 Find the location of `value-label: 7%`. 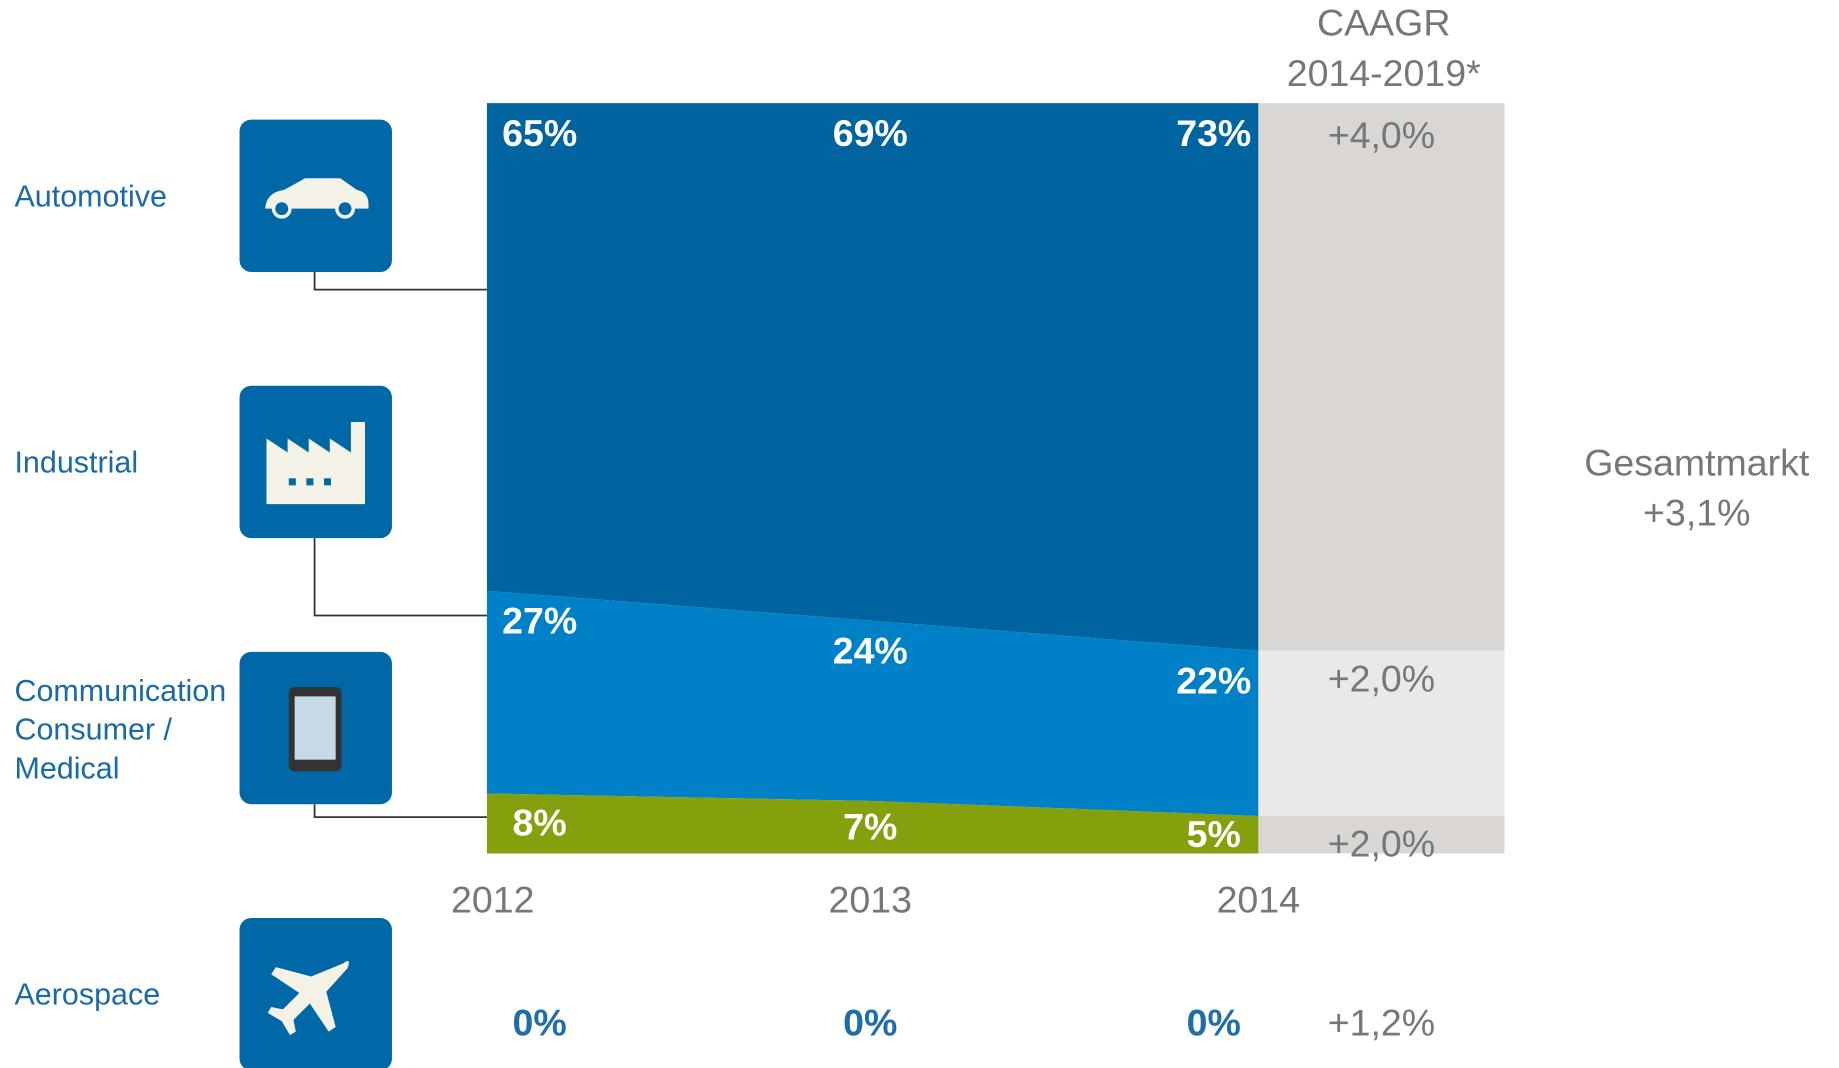

value-label: 7% is located at coordinates (870, 826).